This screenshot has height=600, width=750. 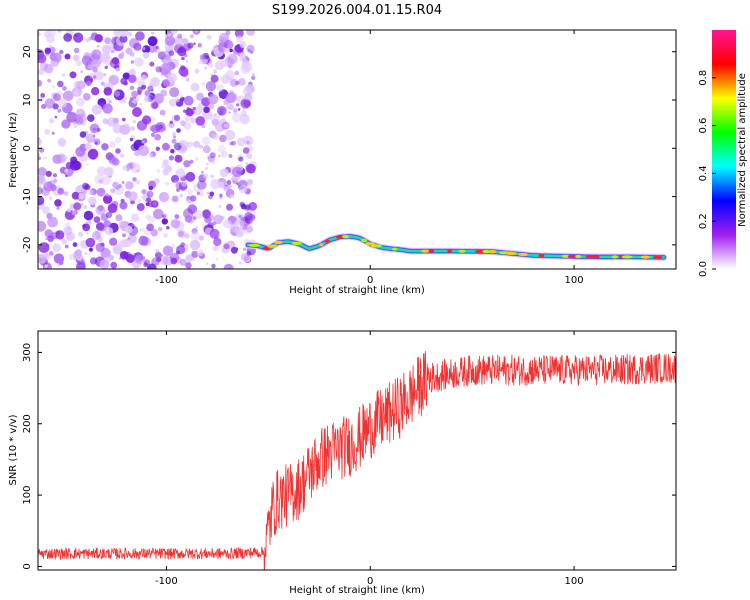 What do you see at coordinates (703, 221) in the screenshot?
I see `colorbar-tick-label: 0.2` at bounding box center [703, 221].